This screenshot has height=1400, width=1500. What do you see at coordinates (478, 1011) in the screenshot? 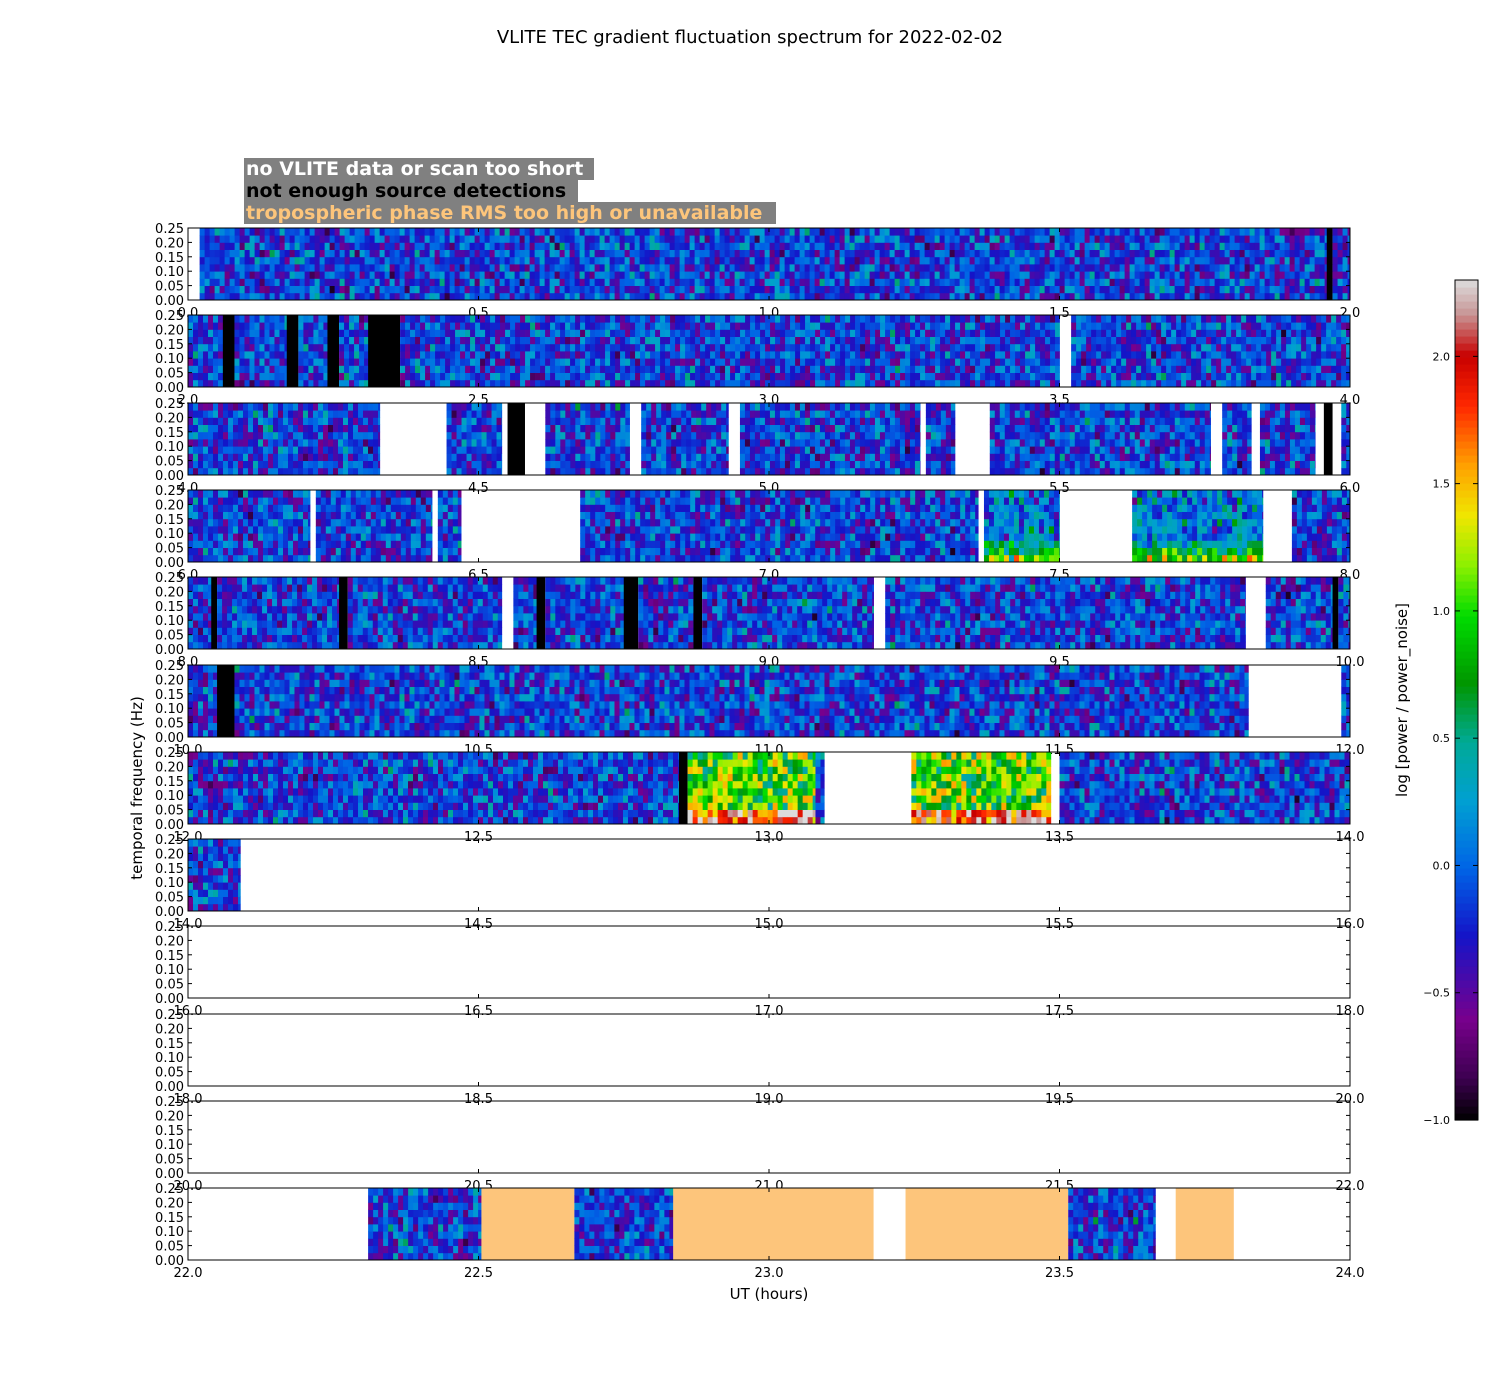
I see `x-tick-label: 16.5` at bounding box center [478, 1011].